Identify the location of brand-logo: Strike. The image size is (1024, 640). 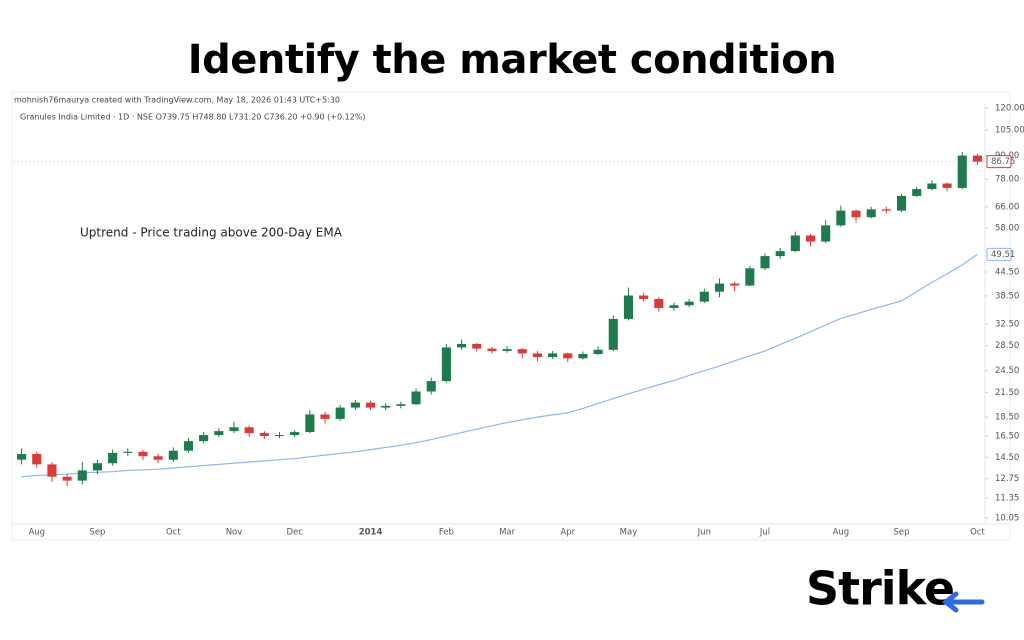
(880, 589).